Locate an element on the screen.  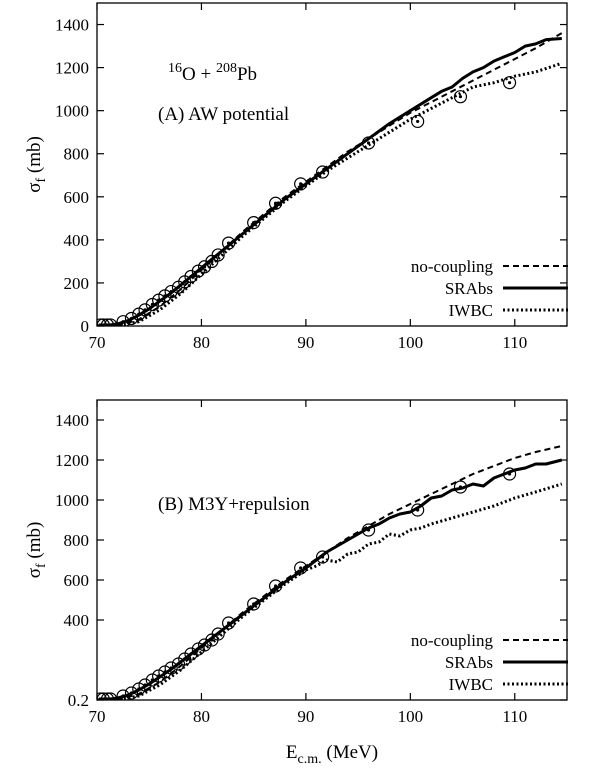
panel-label: (B) M3Y+repulsion is located at coordinates (234, 504).